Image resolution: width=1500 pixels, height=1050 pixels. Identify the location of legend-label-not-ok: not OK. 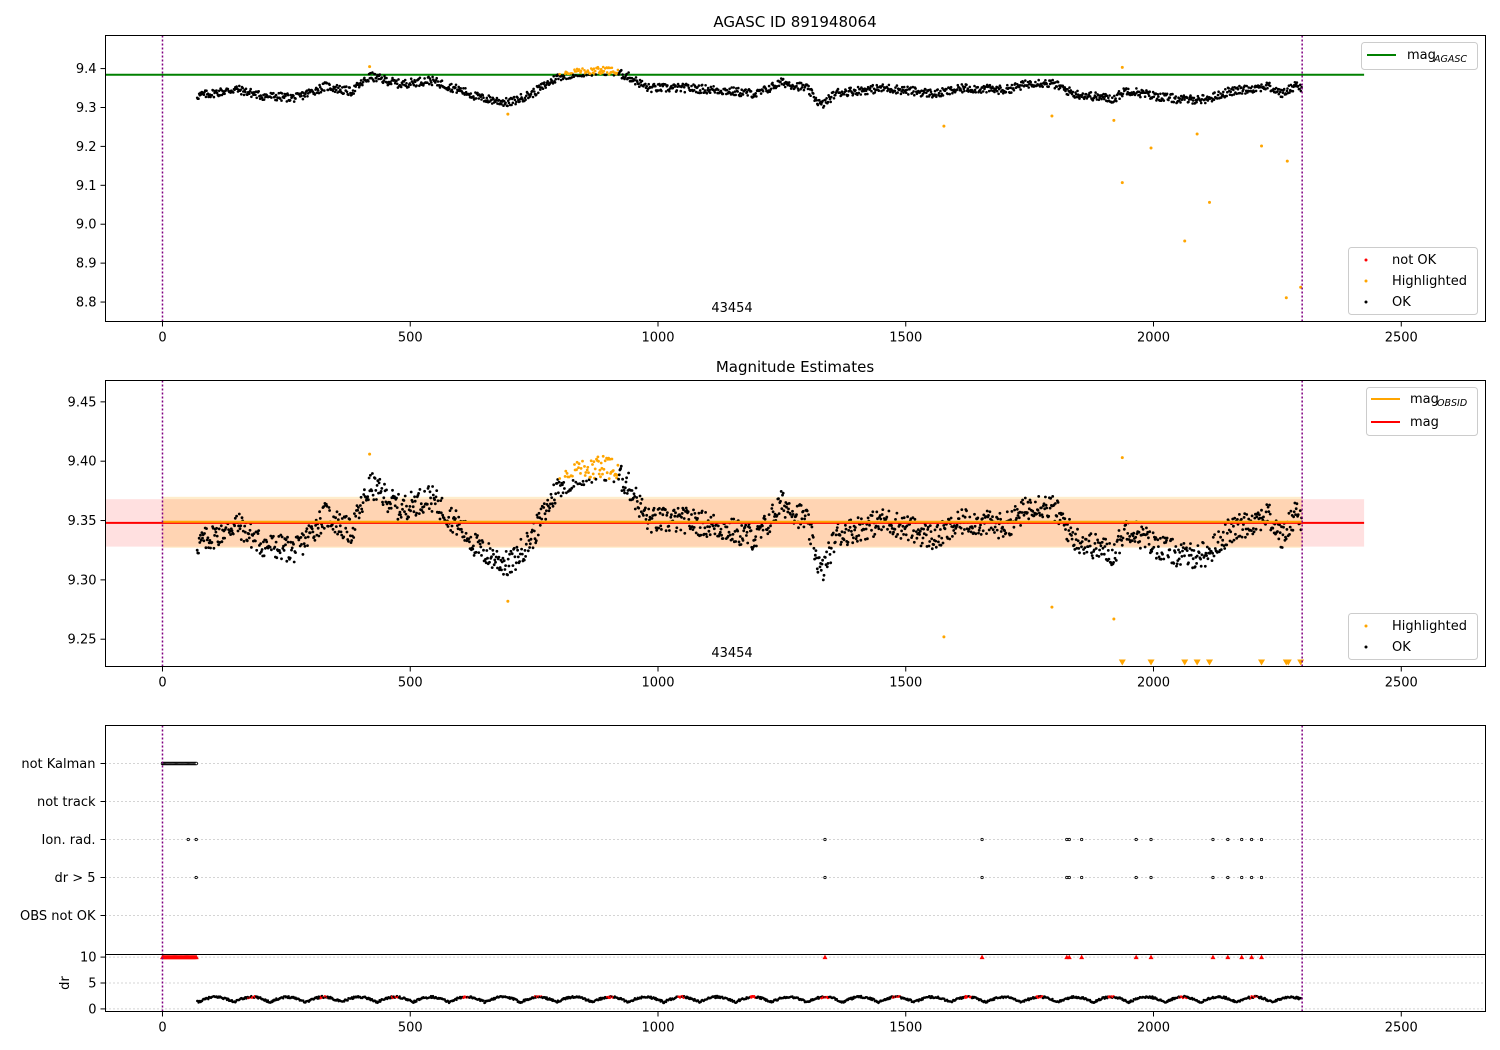
(1414, 260).